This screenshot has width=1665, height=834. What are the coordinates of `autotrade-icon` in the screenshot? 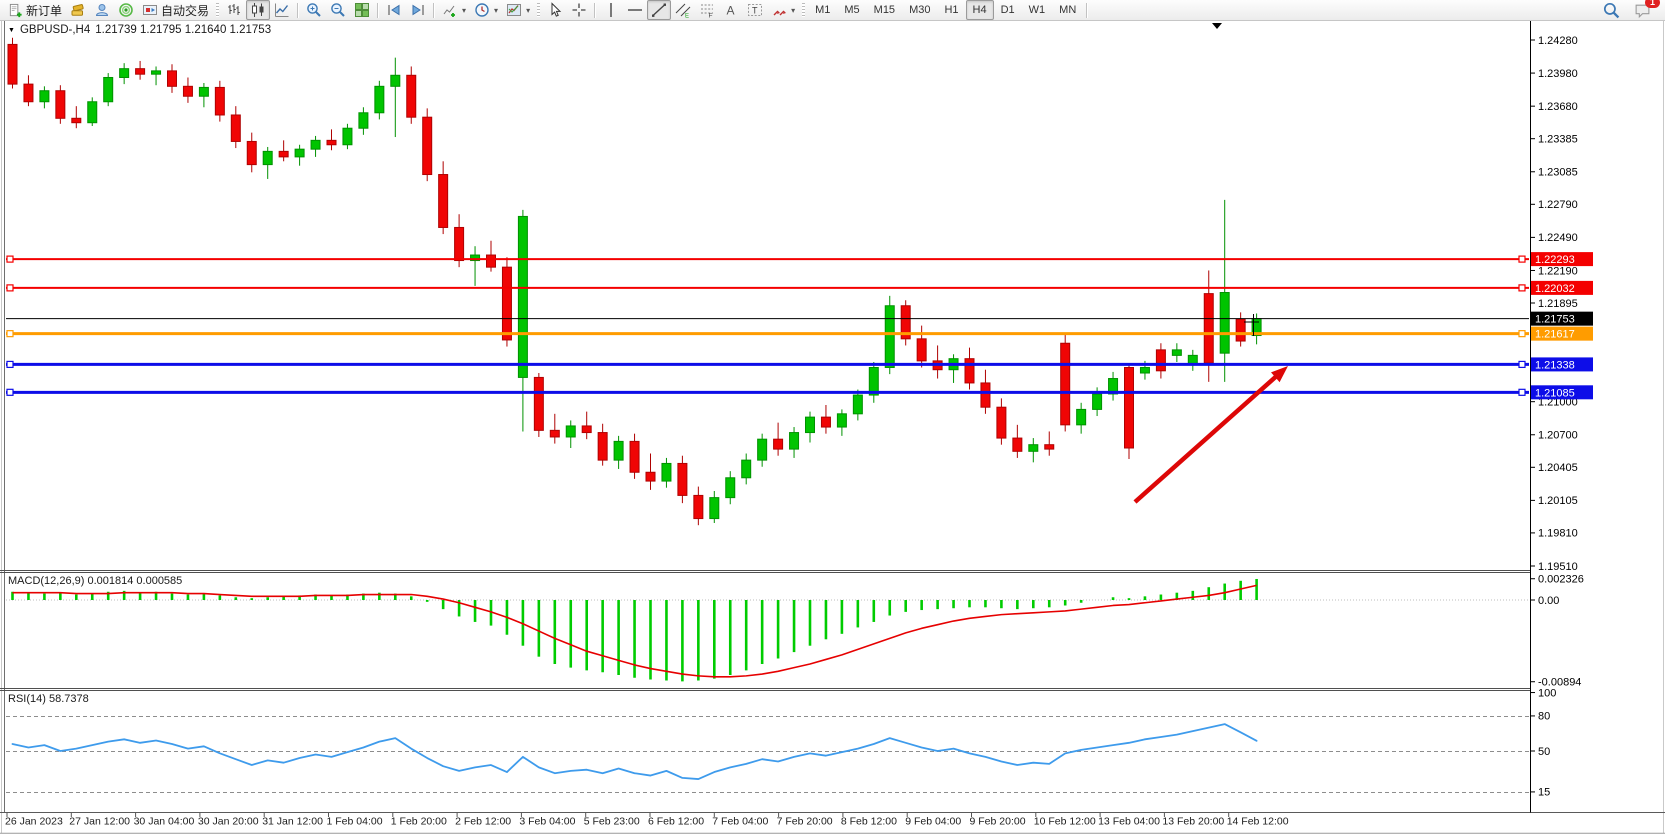 It's located at (150, 10).